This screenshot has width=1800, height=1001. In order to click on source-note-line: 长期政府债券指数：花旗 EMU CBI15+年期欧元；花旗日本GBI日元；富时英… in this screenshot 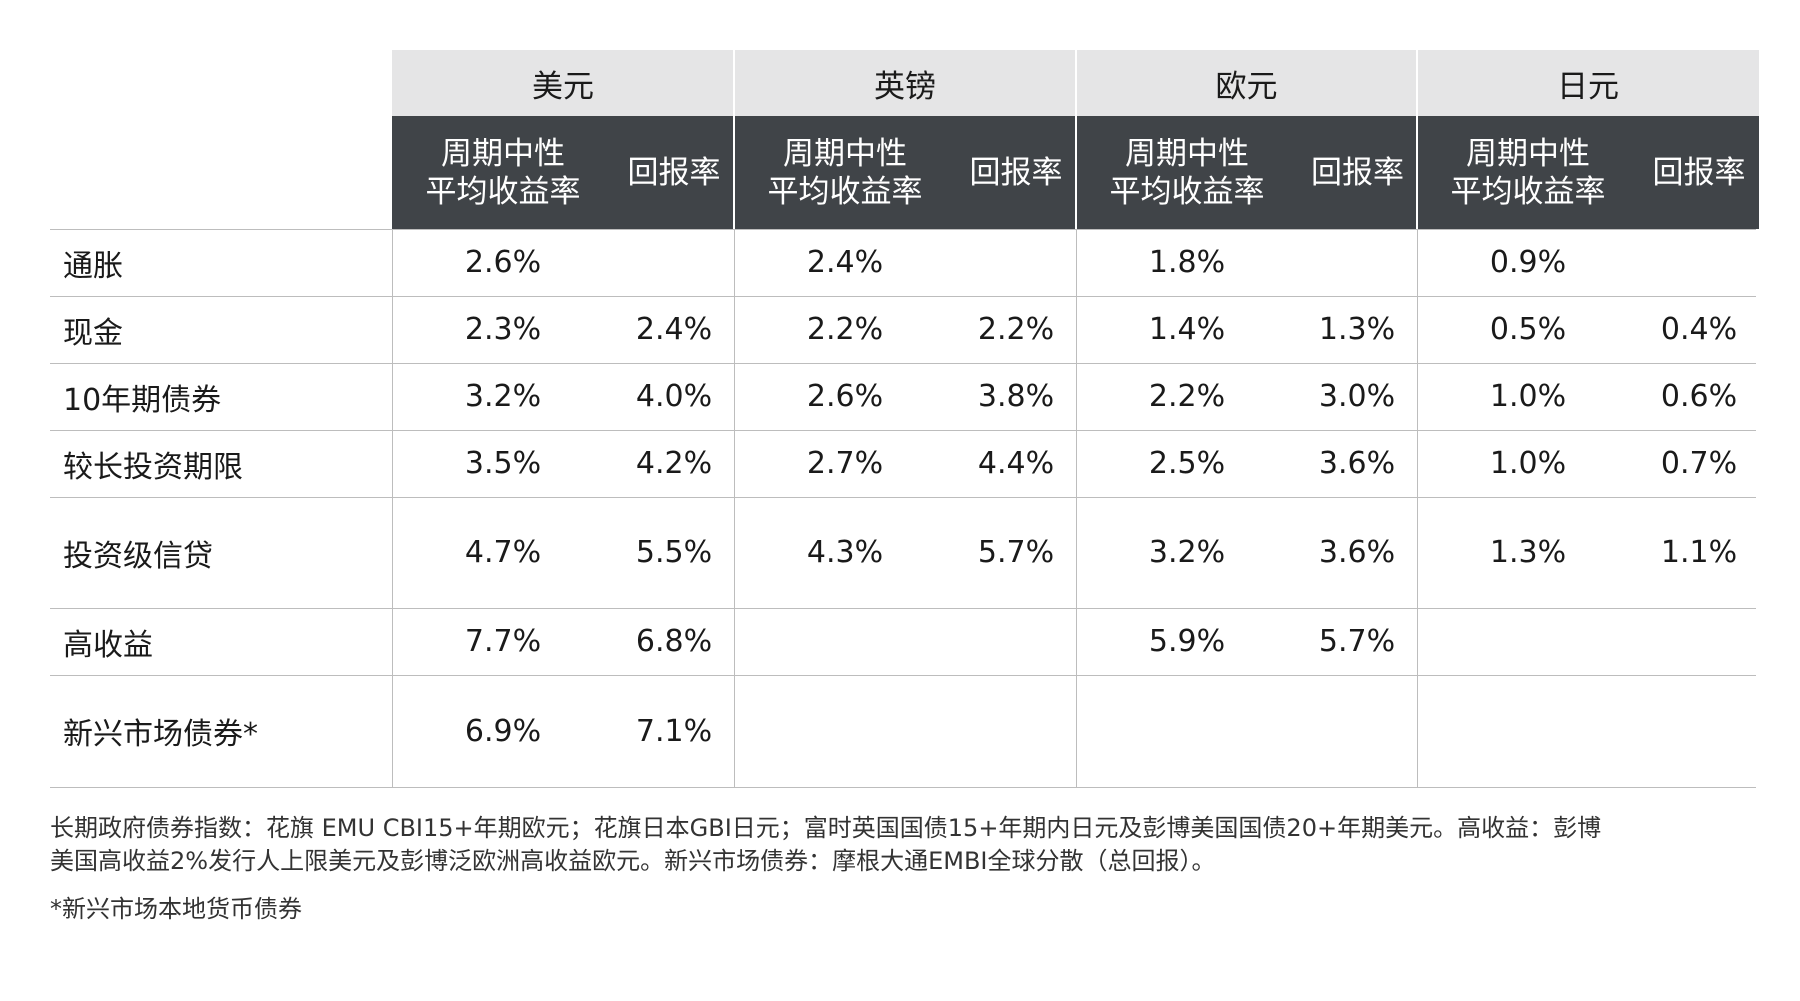, I will do `click(826, 828)`.